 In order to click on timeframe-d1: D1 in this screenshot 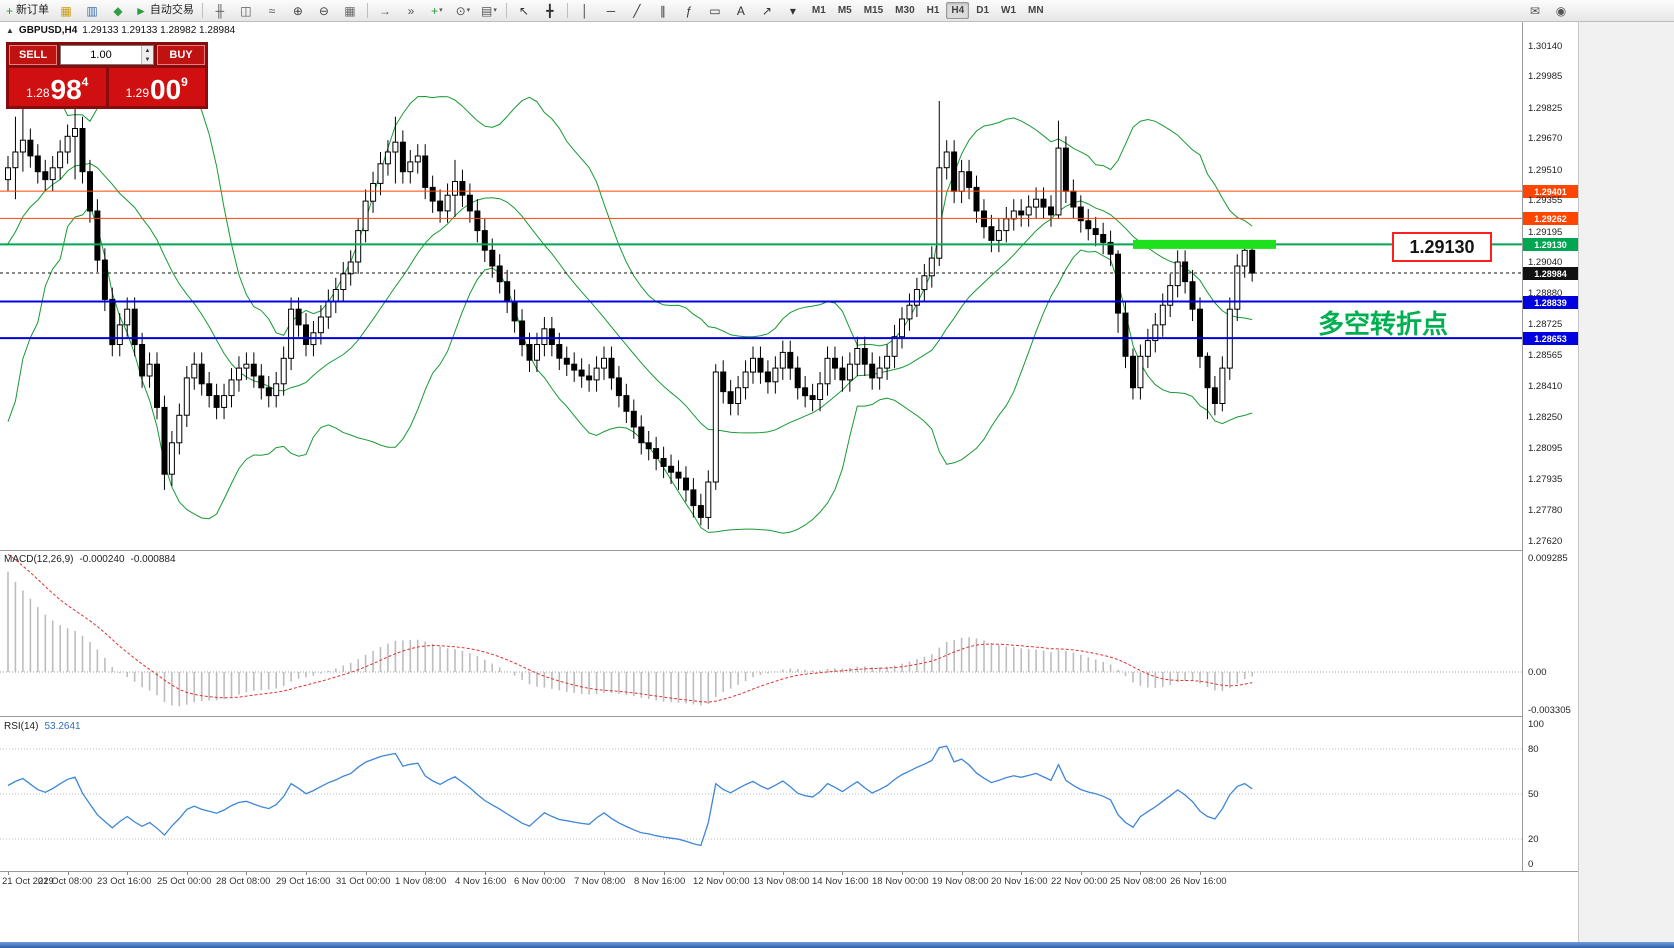, I will do `click(983, 10)`.